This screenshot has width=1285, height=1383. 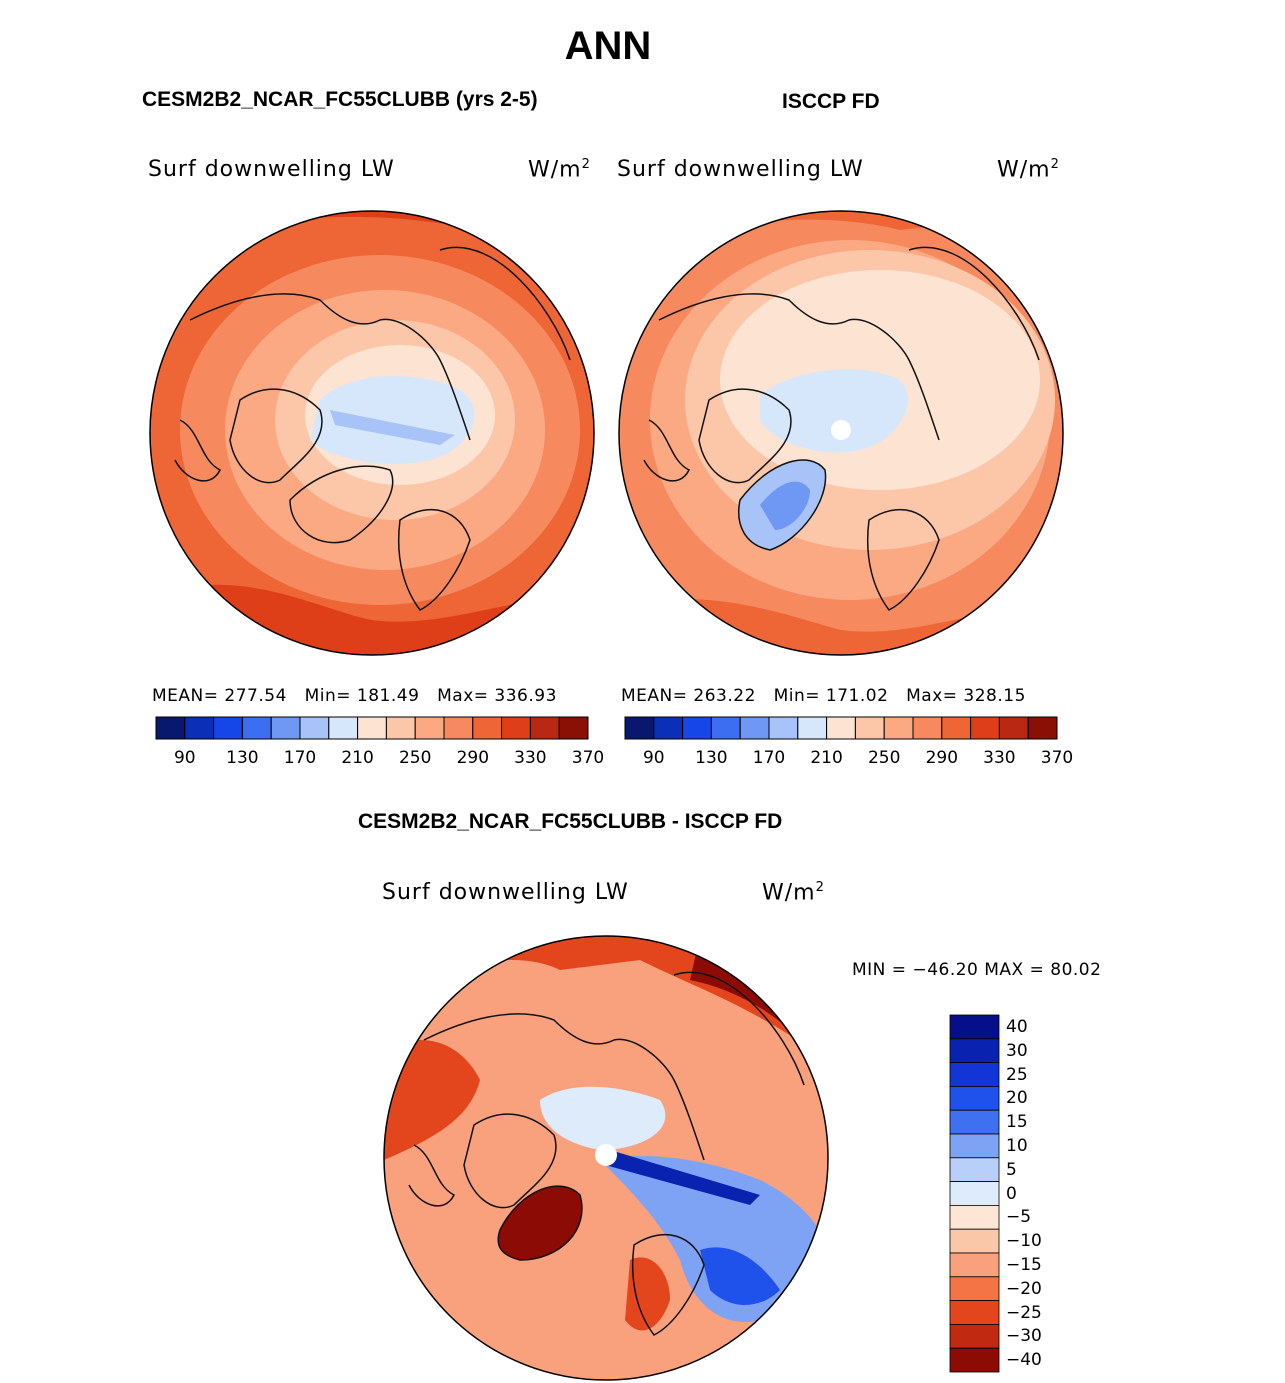 I want to click on ref-colorbar, so click(x=841, y=728).